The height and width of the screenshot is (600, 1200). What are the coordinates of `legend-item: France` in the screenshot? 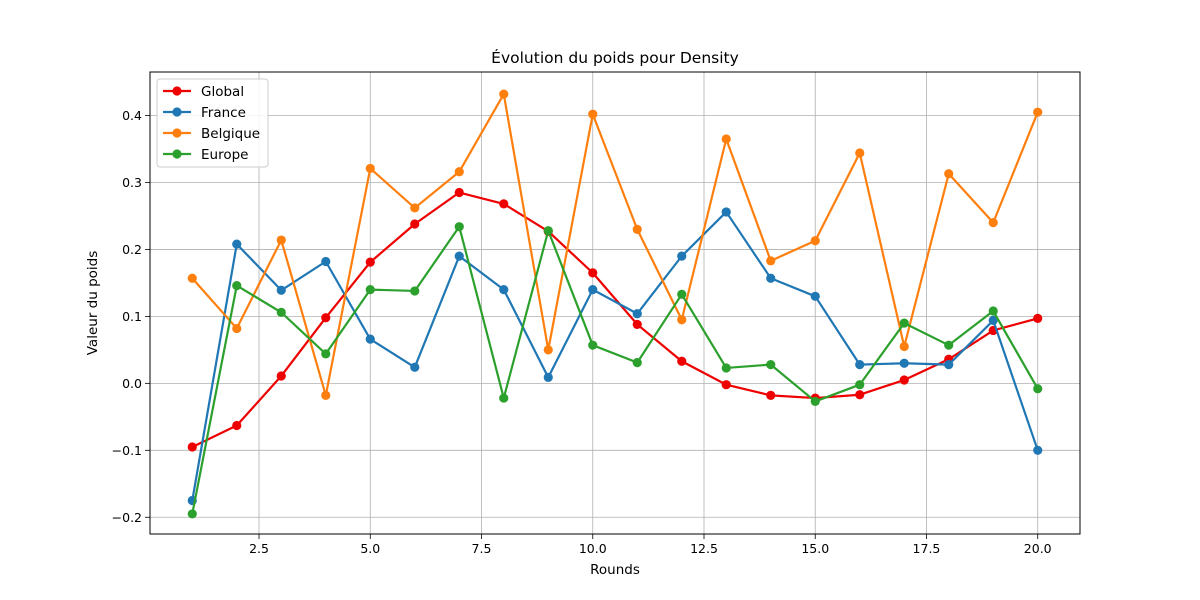 It's located at (204, 113).